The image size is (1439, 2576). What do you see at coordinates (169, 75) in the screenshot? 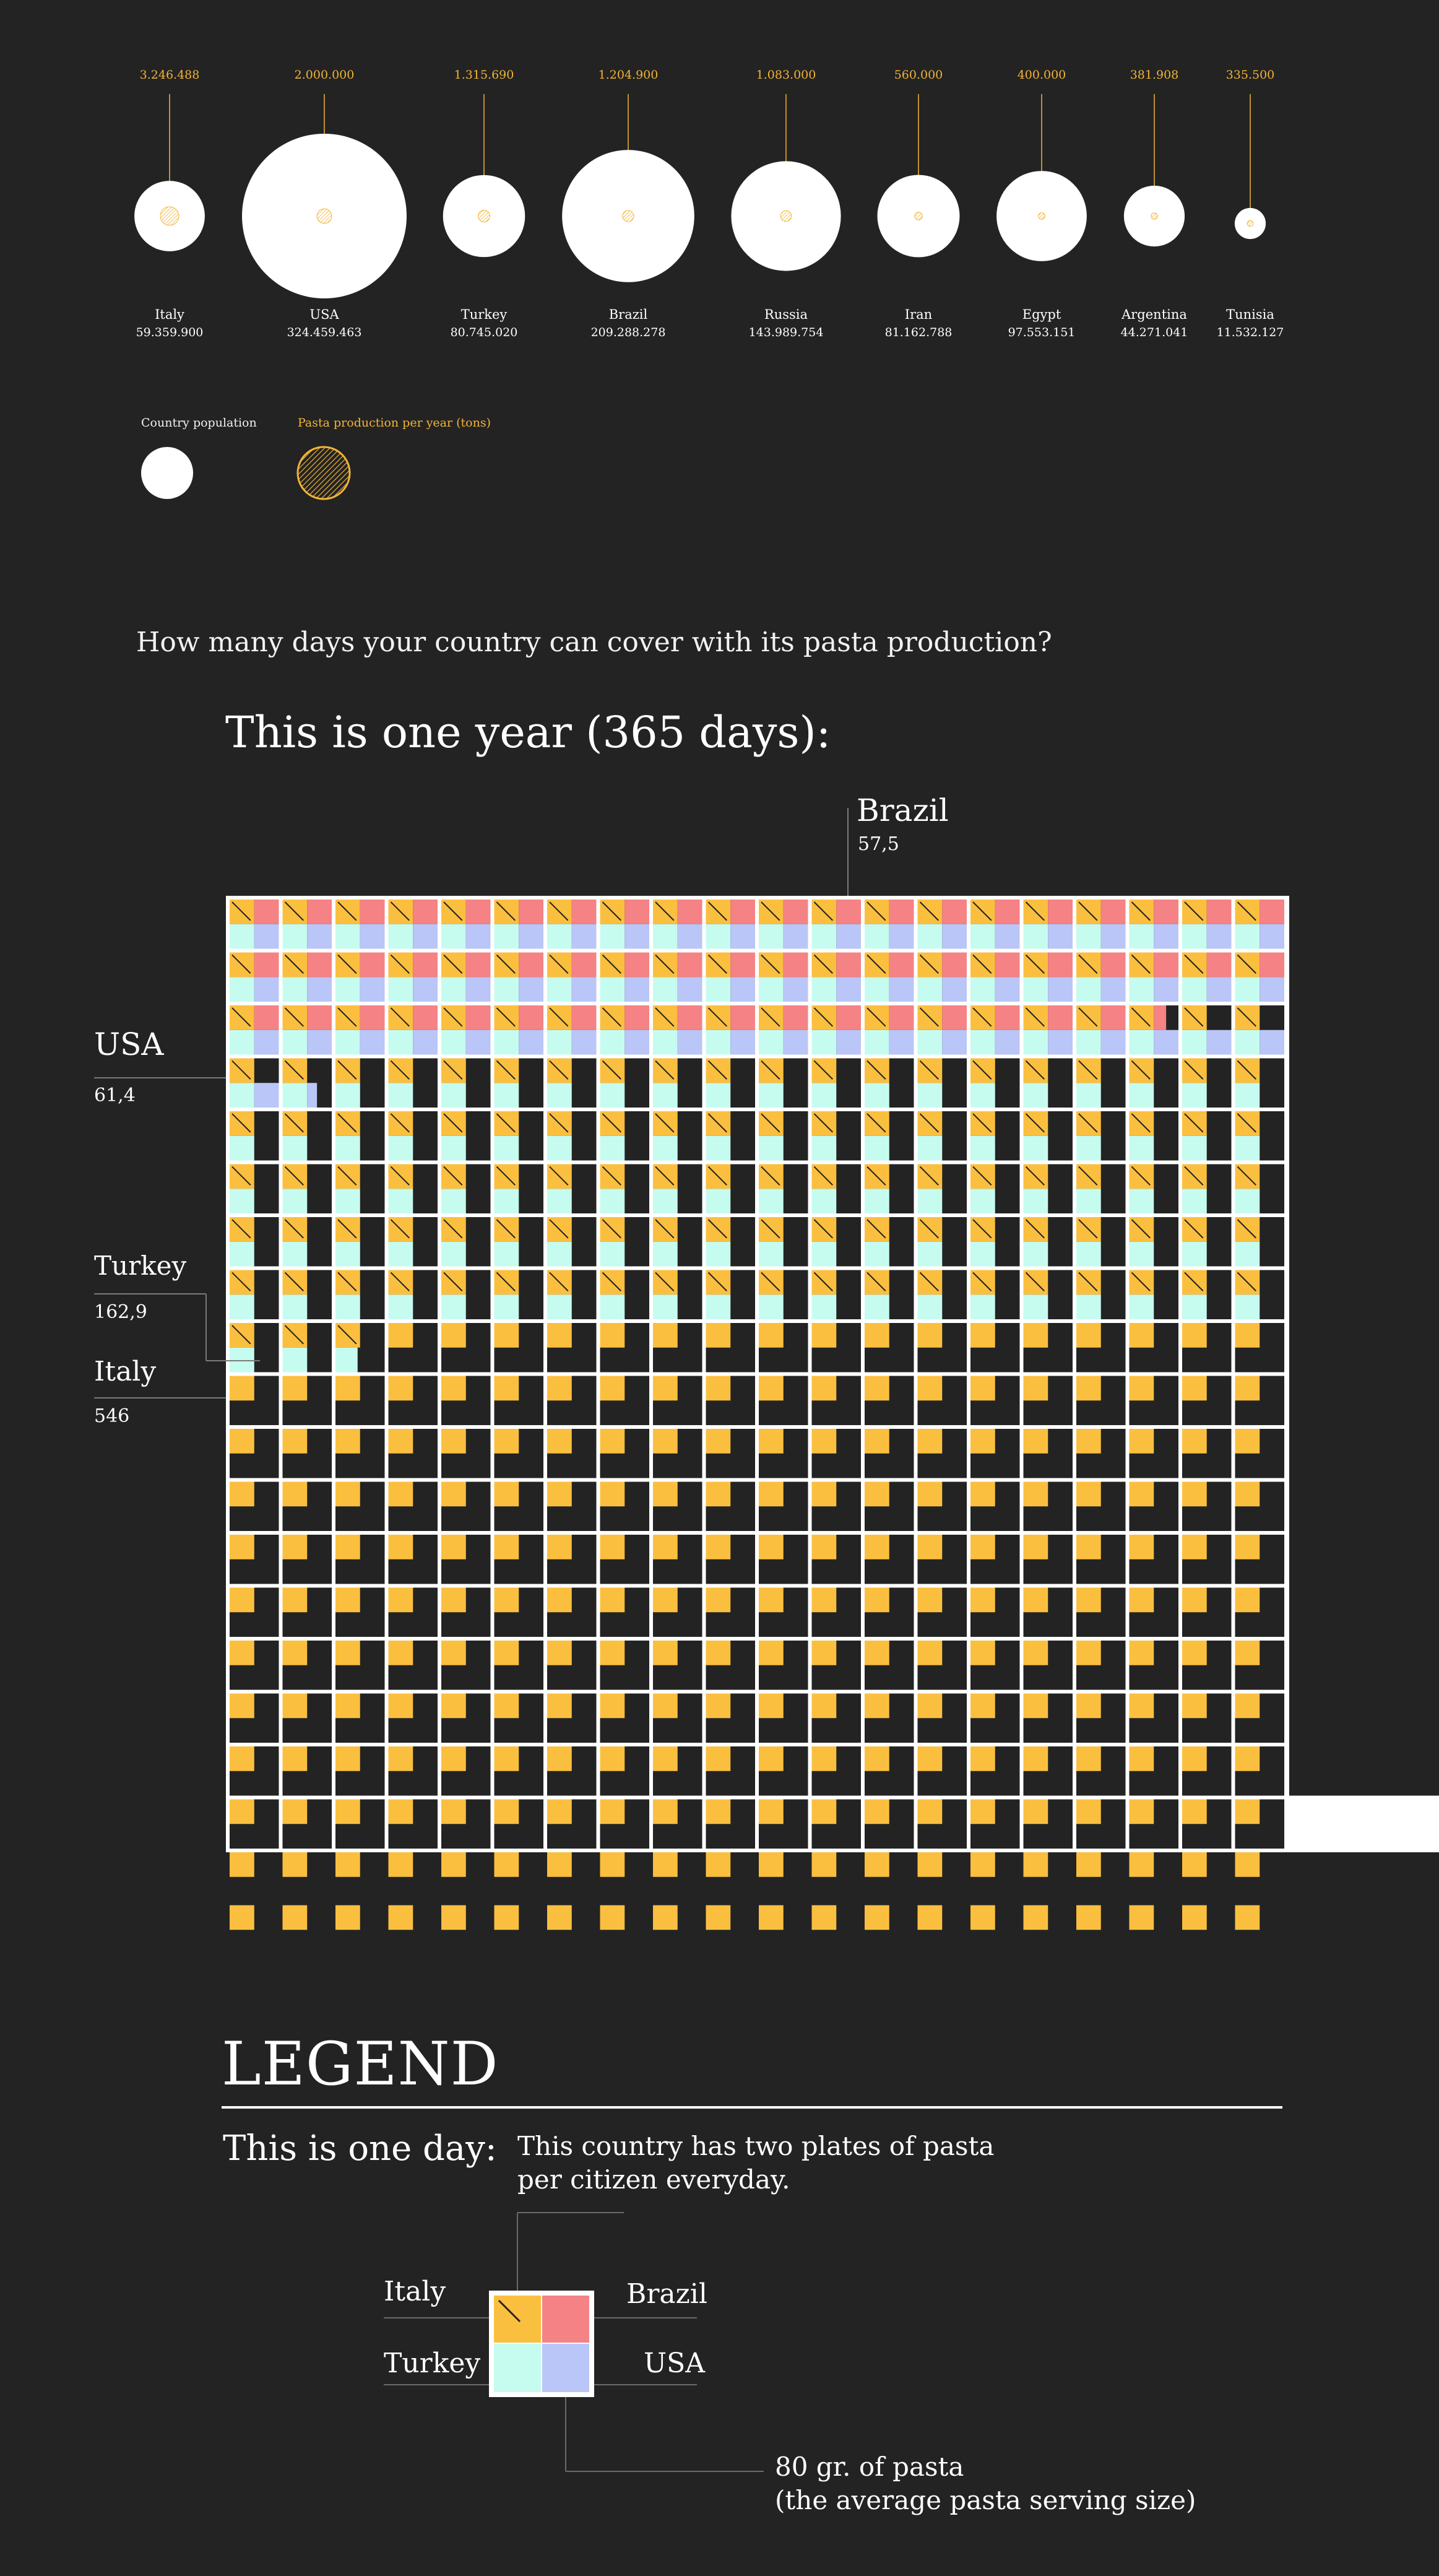
I see `production-value-label: 3.246.488` at bounding box center [169, 75].